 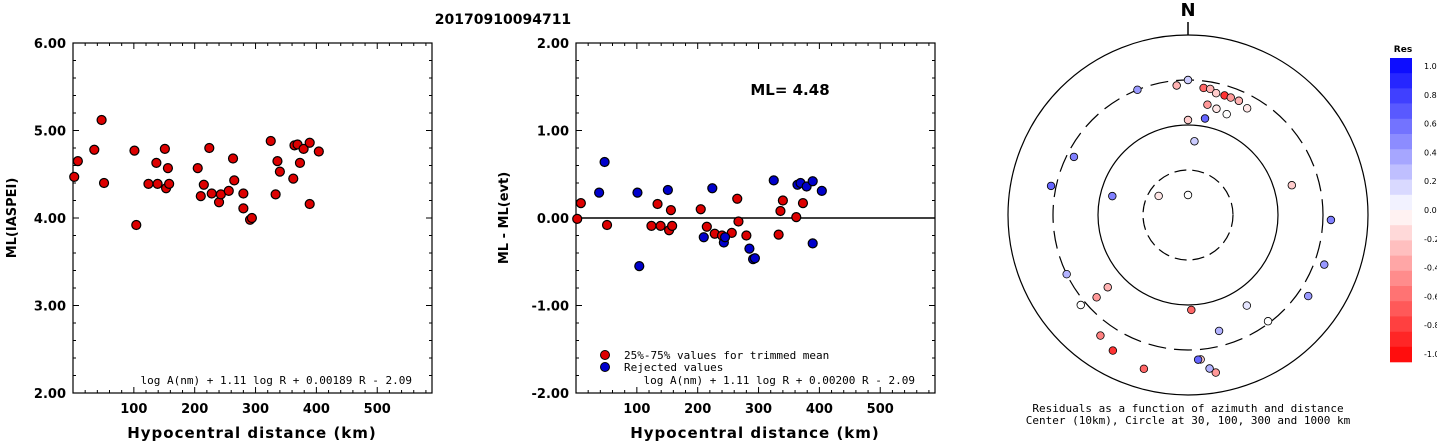 I want to click on y-tick-label: -2.00, so click(x=550, y=394).